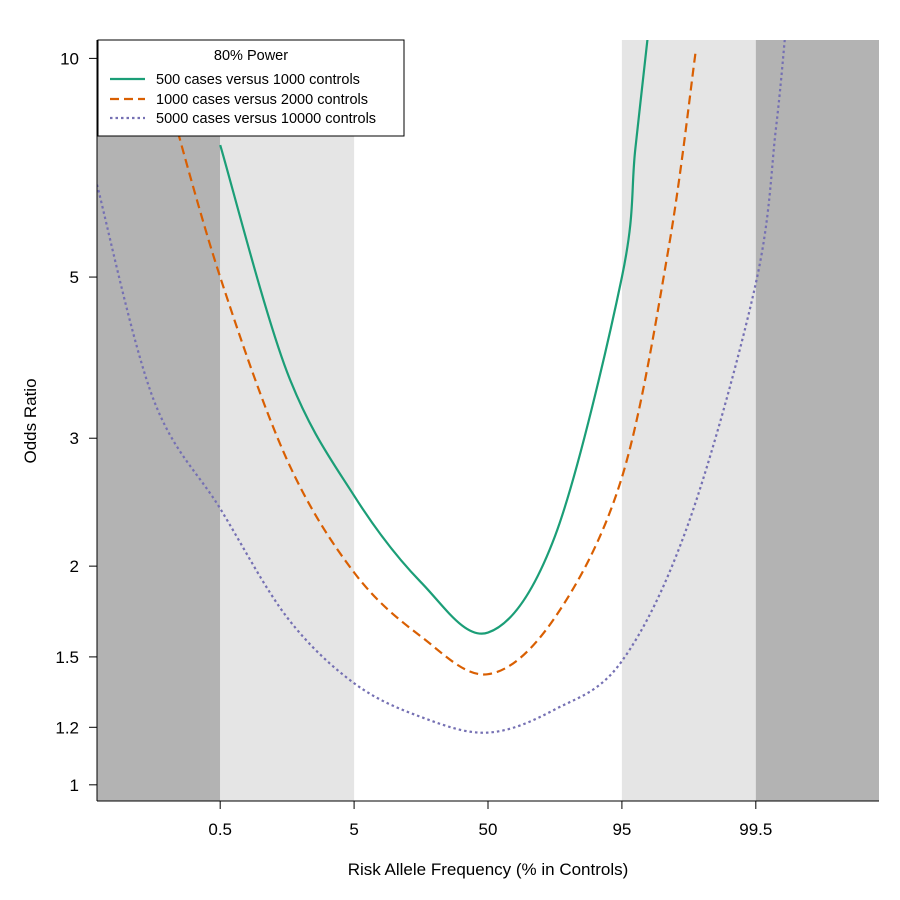 The image size is (900, 900). What do you see at coordinates (266, 119) in the screenshot?
I see `legend-label-5000-cases: 5000 cases versus 10000 controls` at bounding box center [266, 119].